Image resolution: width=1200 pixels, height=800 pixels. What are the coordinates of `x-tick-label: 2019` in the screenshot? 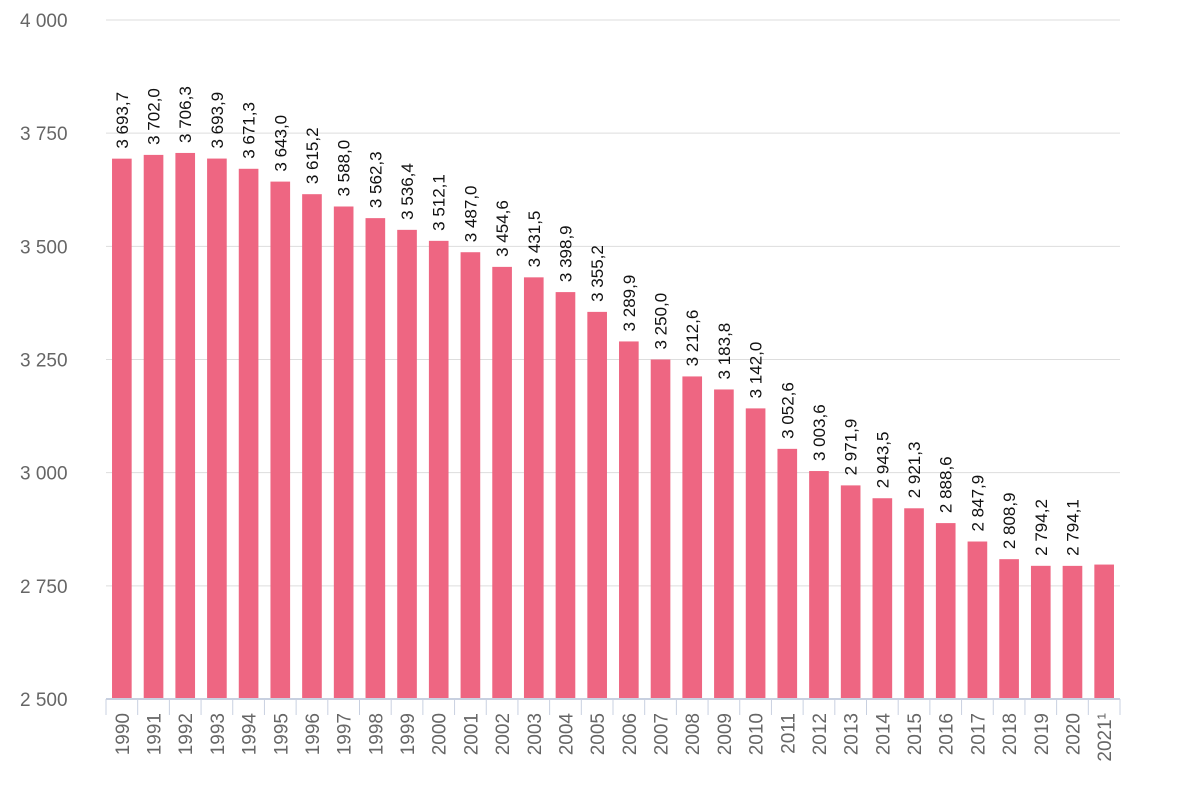 It's located at (1042, 734).